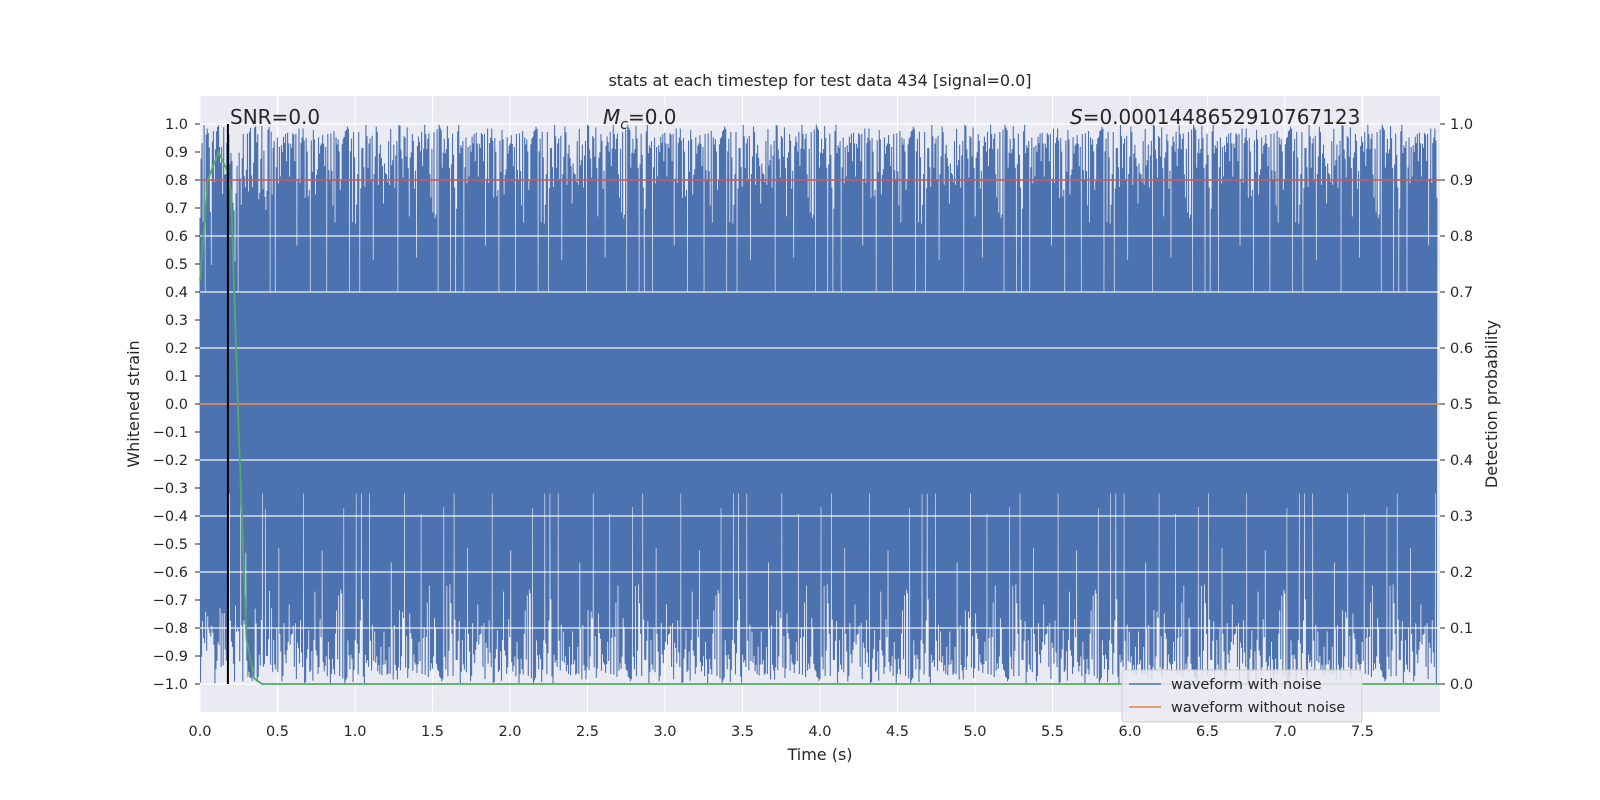 This screenshot has height=800, width=1600. I want to click on x-tick-label: 5.5, so click(1052, 732).